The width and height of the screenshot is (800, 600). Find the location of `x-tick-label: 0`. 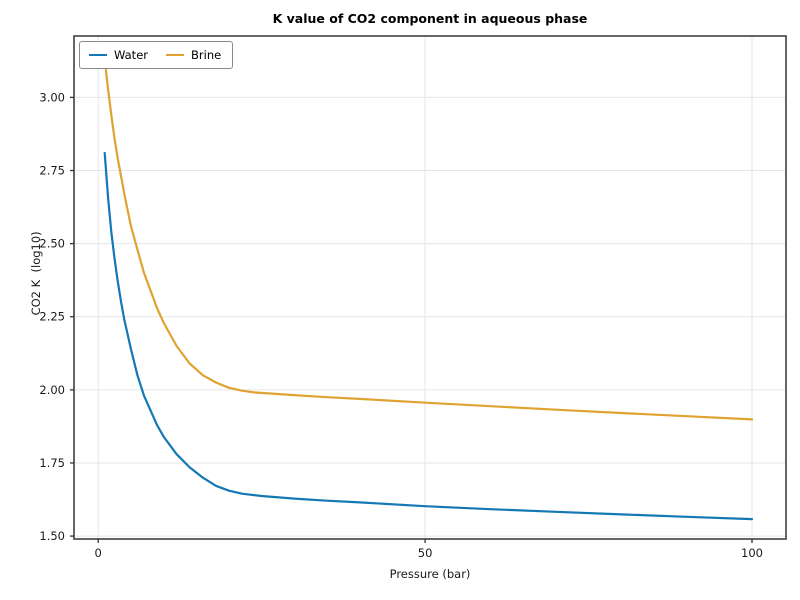

x-tick-label: 0 is located at coordinates (98, 553).